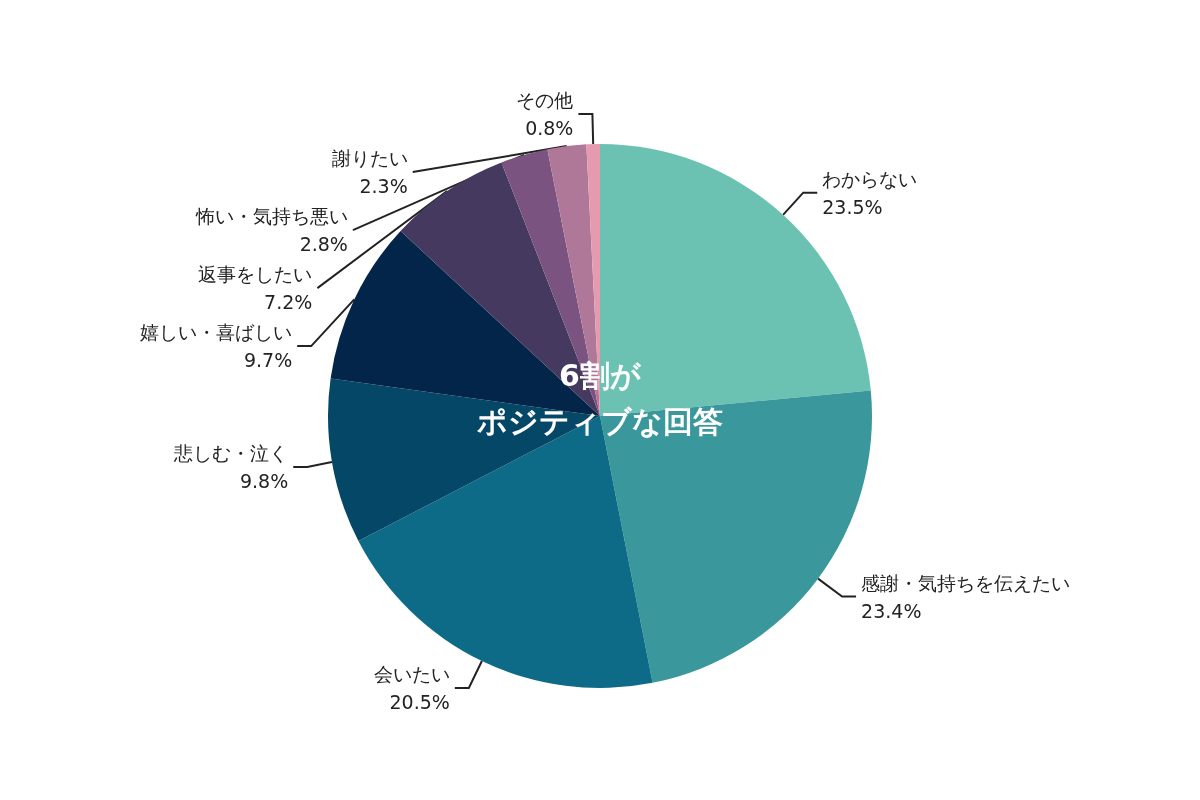 The height and width of the screenshot is (800, 1200). Describe the element at coordinates (383, 186) in the screenshot. I see `data-label: 2.3%` at that location.